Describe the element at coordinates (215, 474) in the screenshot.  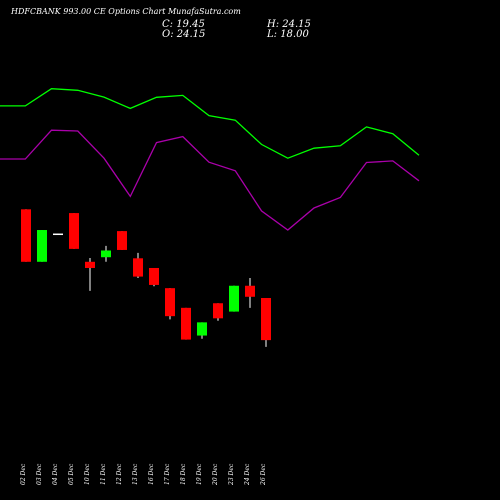
I see `x-tick-label: 20 Dec` at that location.